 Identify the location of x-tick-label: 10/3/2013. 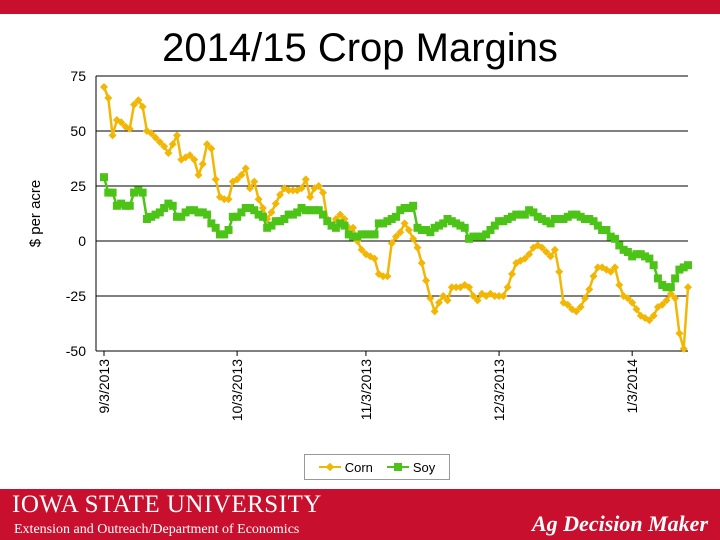
(237, 390).